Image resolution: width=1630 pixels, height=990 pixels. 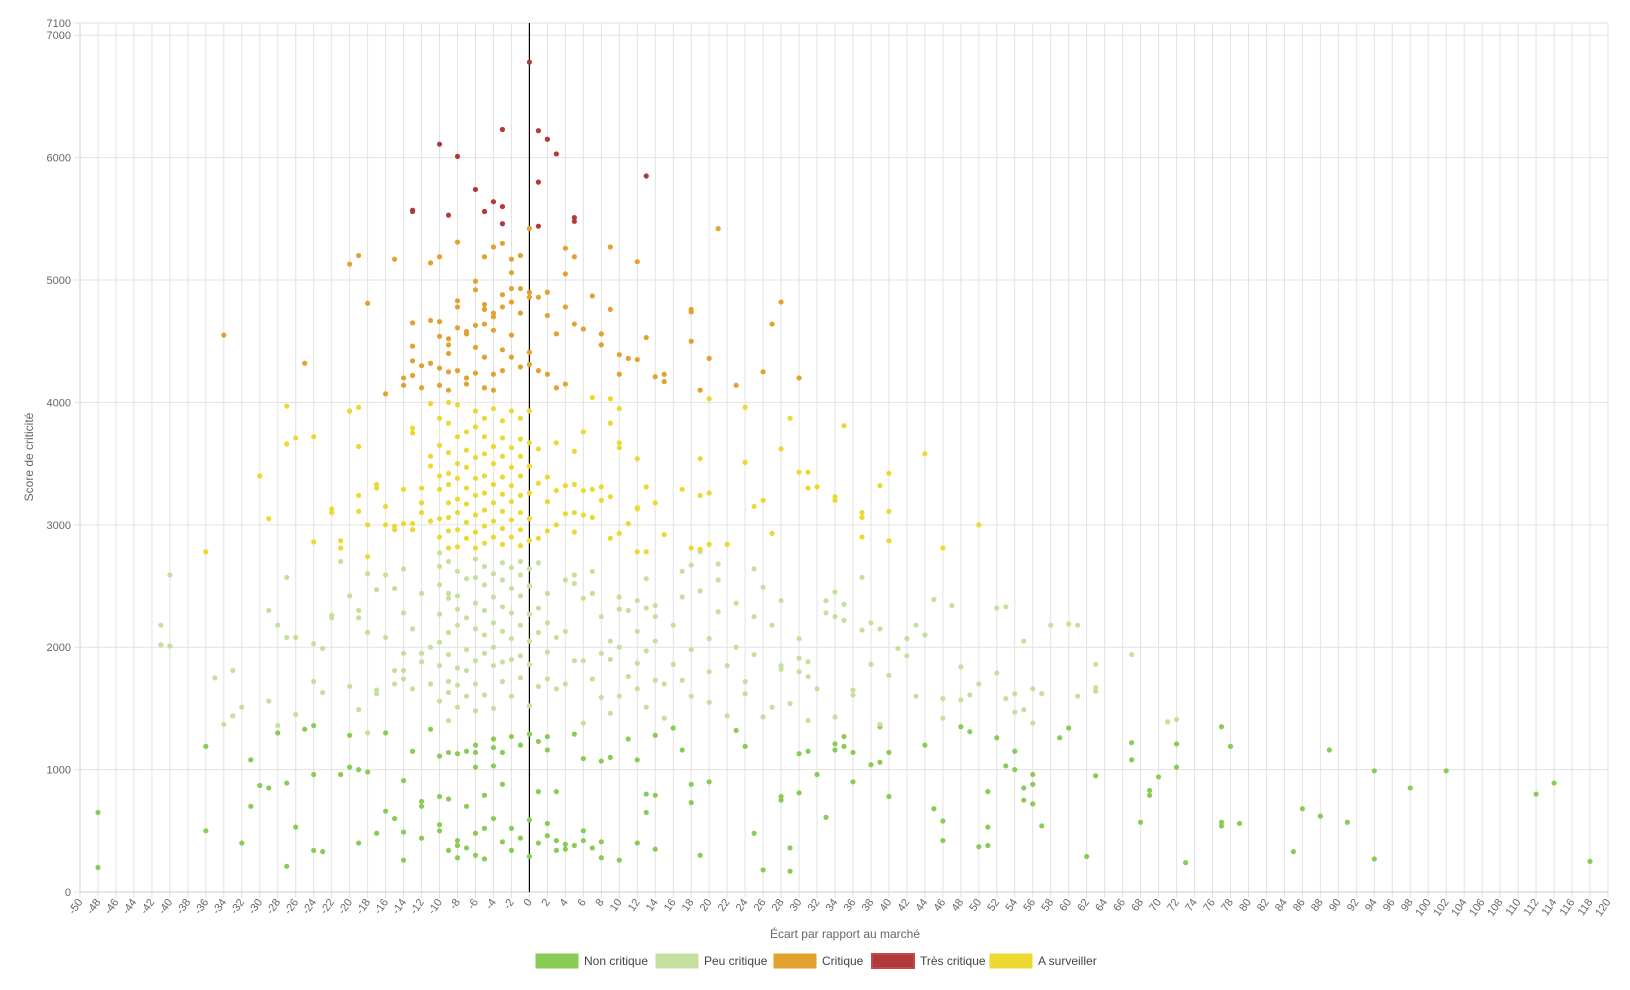 What do you see at coordinates (814, 905) in the screenshot?
I see `x-tick-label: 32` at bounding box center [814, 905].